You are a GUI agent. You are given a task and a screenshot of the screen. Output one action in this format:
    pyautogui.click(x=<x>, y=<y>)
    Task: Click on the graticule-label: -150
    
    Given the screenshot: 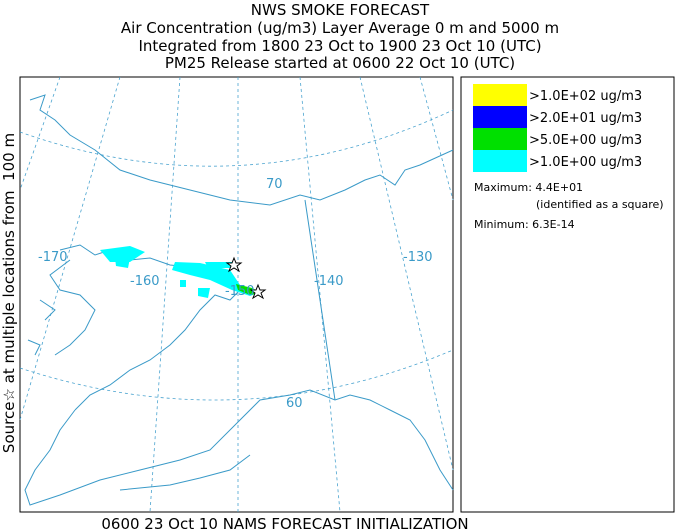 What is the action you would take?
    pyautogui.click(x=240, y=291)
    